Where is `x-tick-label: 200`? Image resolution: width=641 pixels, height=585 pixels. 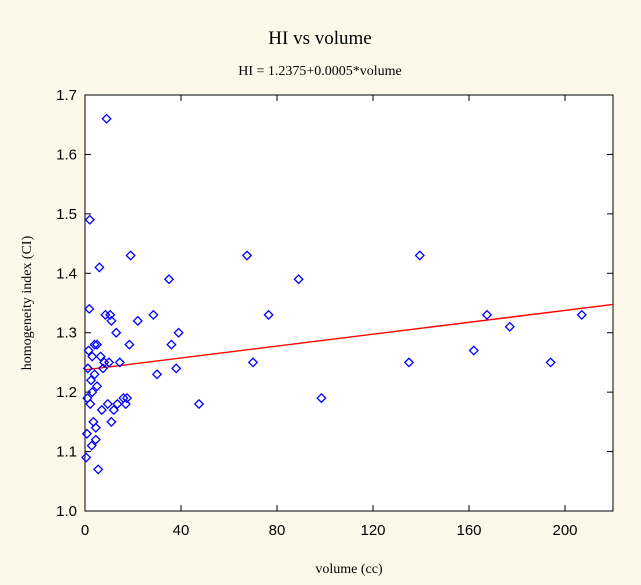 x-tick-label: 200 is located at coordinates (564, 530).